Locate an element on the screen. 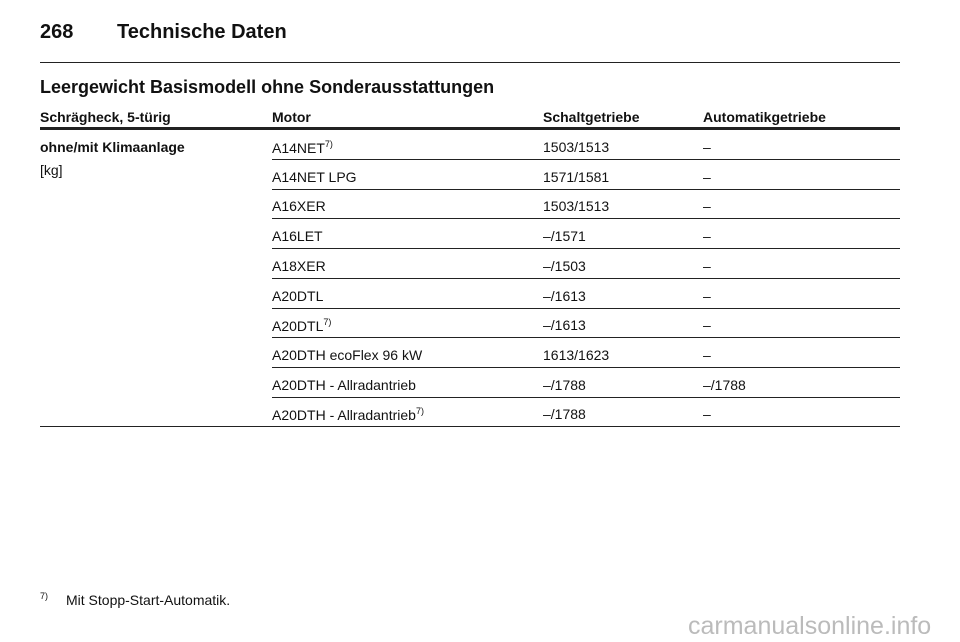 Image resolution: width=960 pixels, height=642 pixels. footnote-mark: 7) is located at coordinates (44, 596).